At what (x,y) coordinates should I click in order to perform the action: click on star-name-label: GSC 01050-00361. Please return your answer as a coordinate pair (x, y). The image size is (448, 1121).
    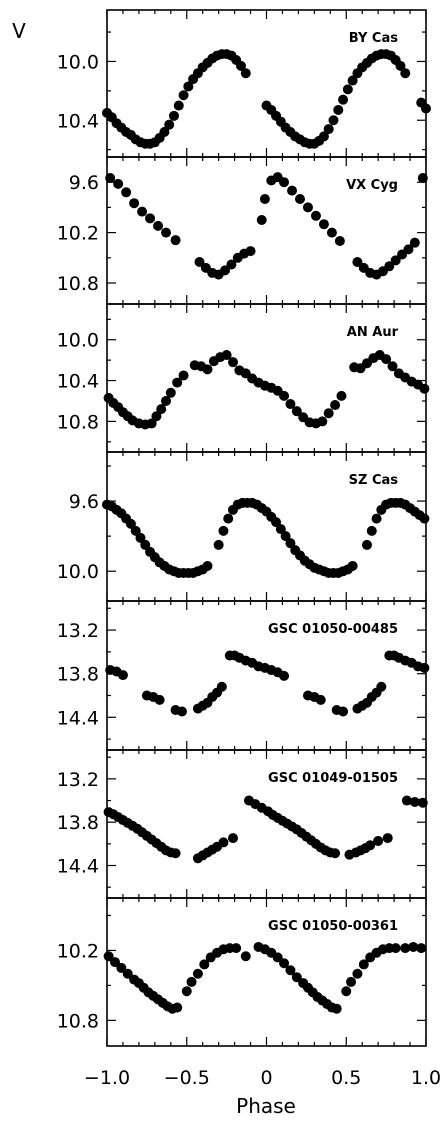
    Looking at the image, I should click on (333, 926).